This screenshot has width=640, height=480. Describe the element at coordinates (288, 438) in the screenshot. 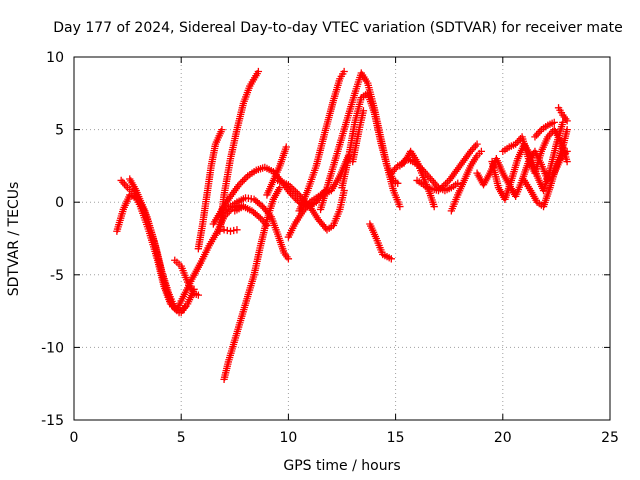

I see `x-tick-label: 10` at that location.